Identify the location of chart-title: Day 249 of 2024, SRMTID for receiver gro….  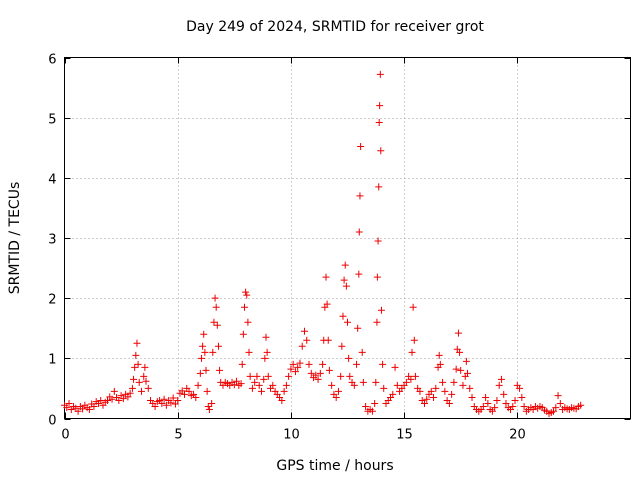
(335, 27).